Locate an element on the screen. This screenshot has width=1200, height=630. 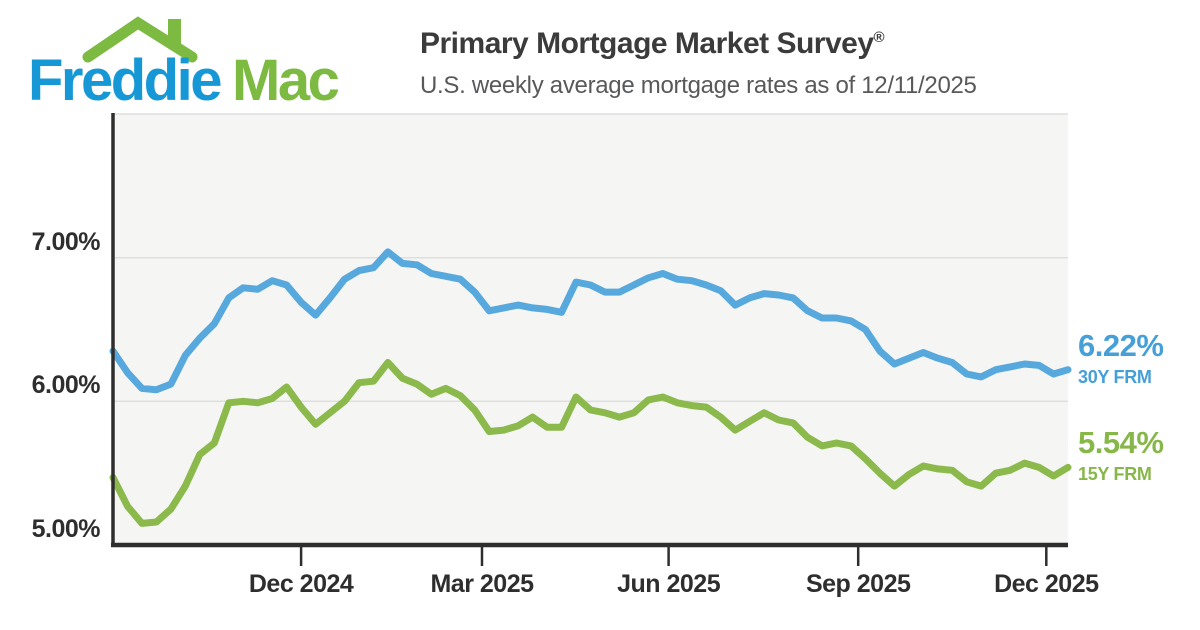
series-30y-annotation: 6.22% 30Y FRM is located at coordinates (1121, 357).